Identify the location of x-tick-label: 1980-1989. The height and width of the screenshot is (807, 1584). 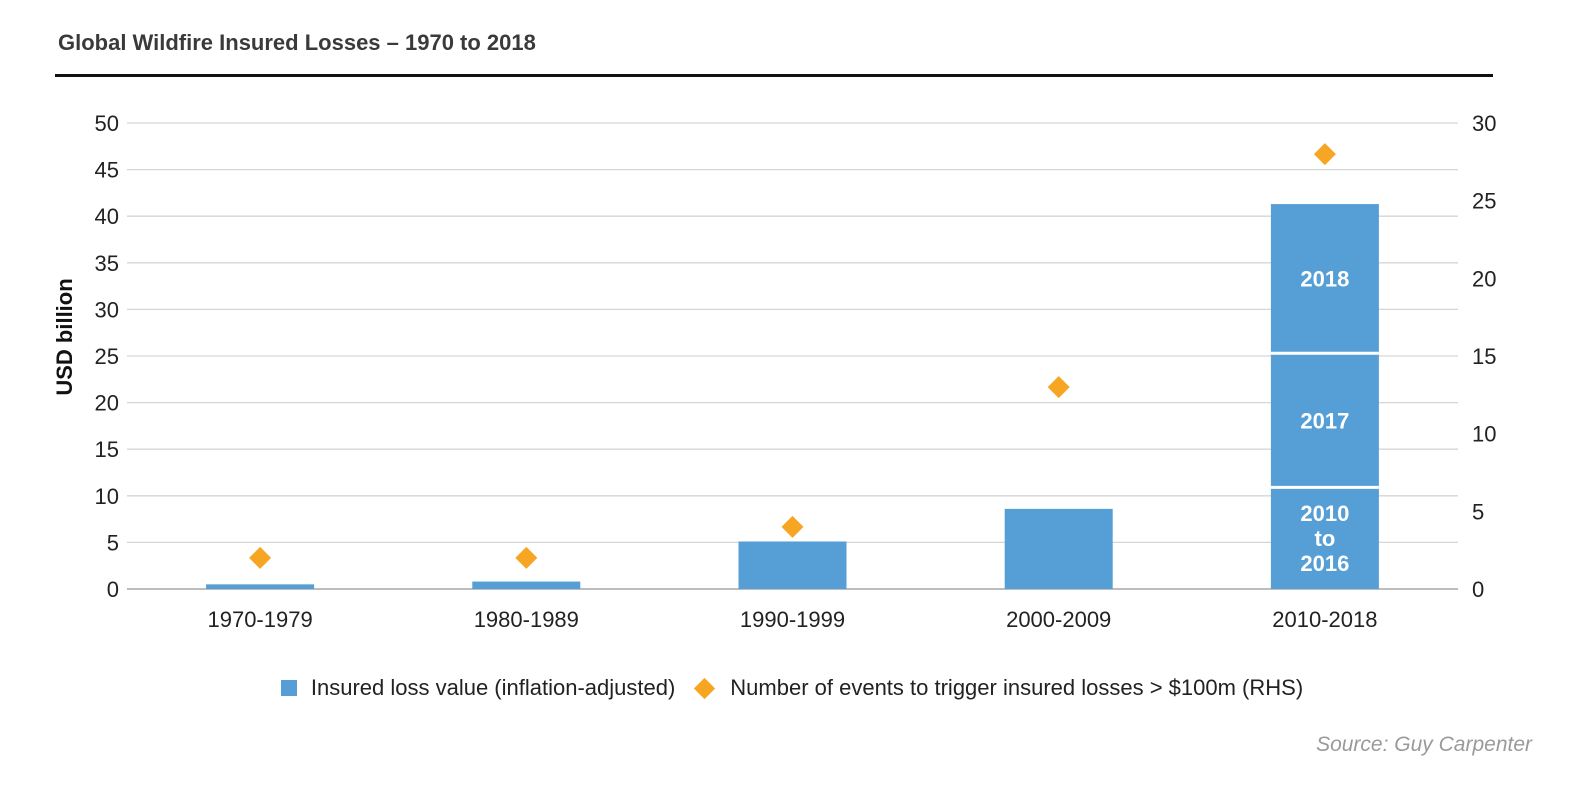
(526, 619).